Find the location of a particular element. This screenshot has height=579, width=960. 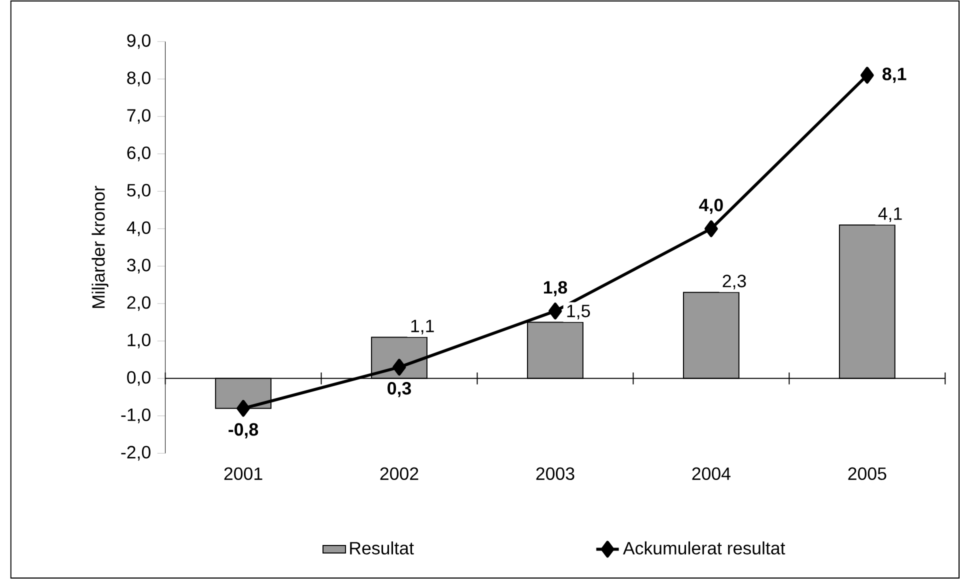

data-label: 1,5 is located at coordinates (578, 312).